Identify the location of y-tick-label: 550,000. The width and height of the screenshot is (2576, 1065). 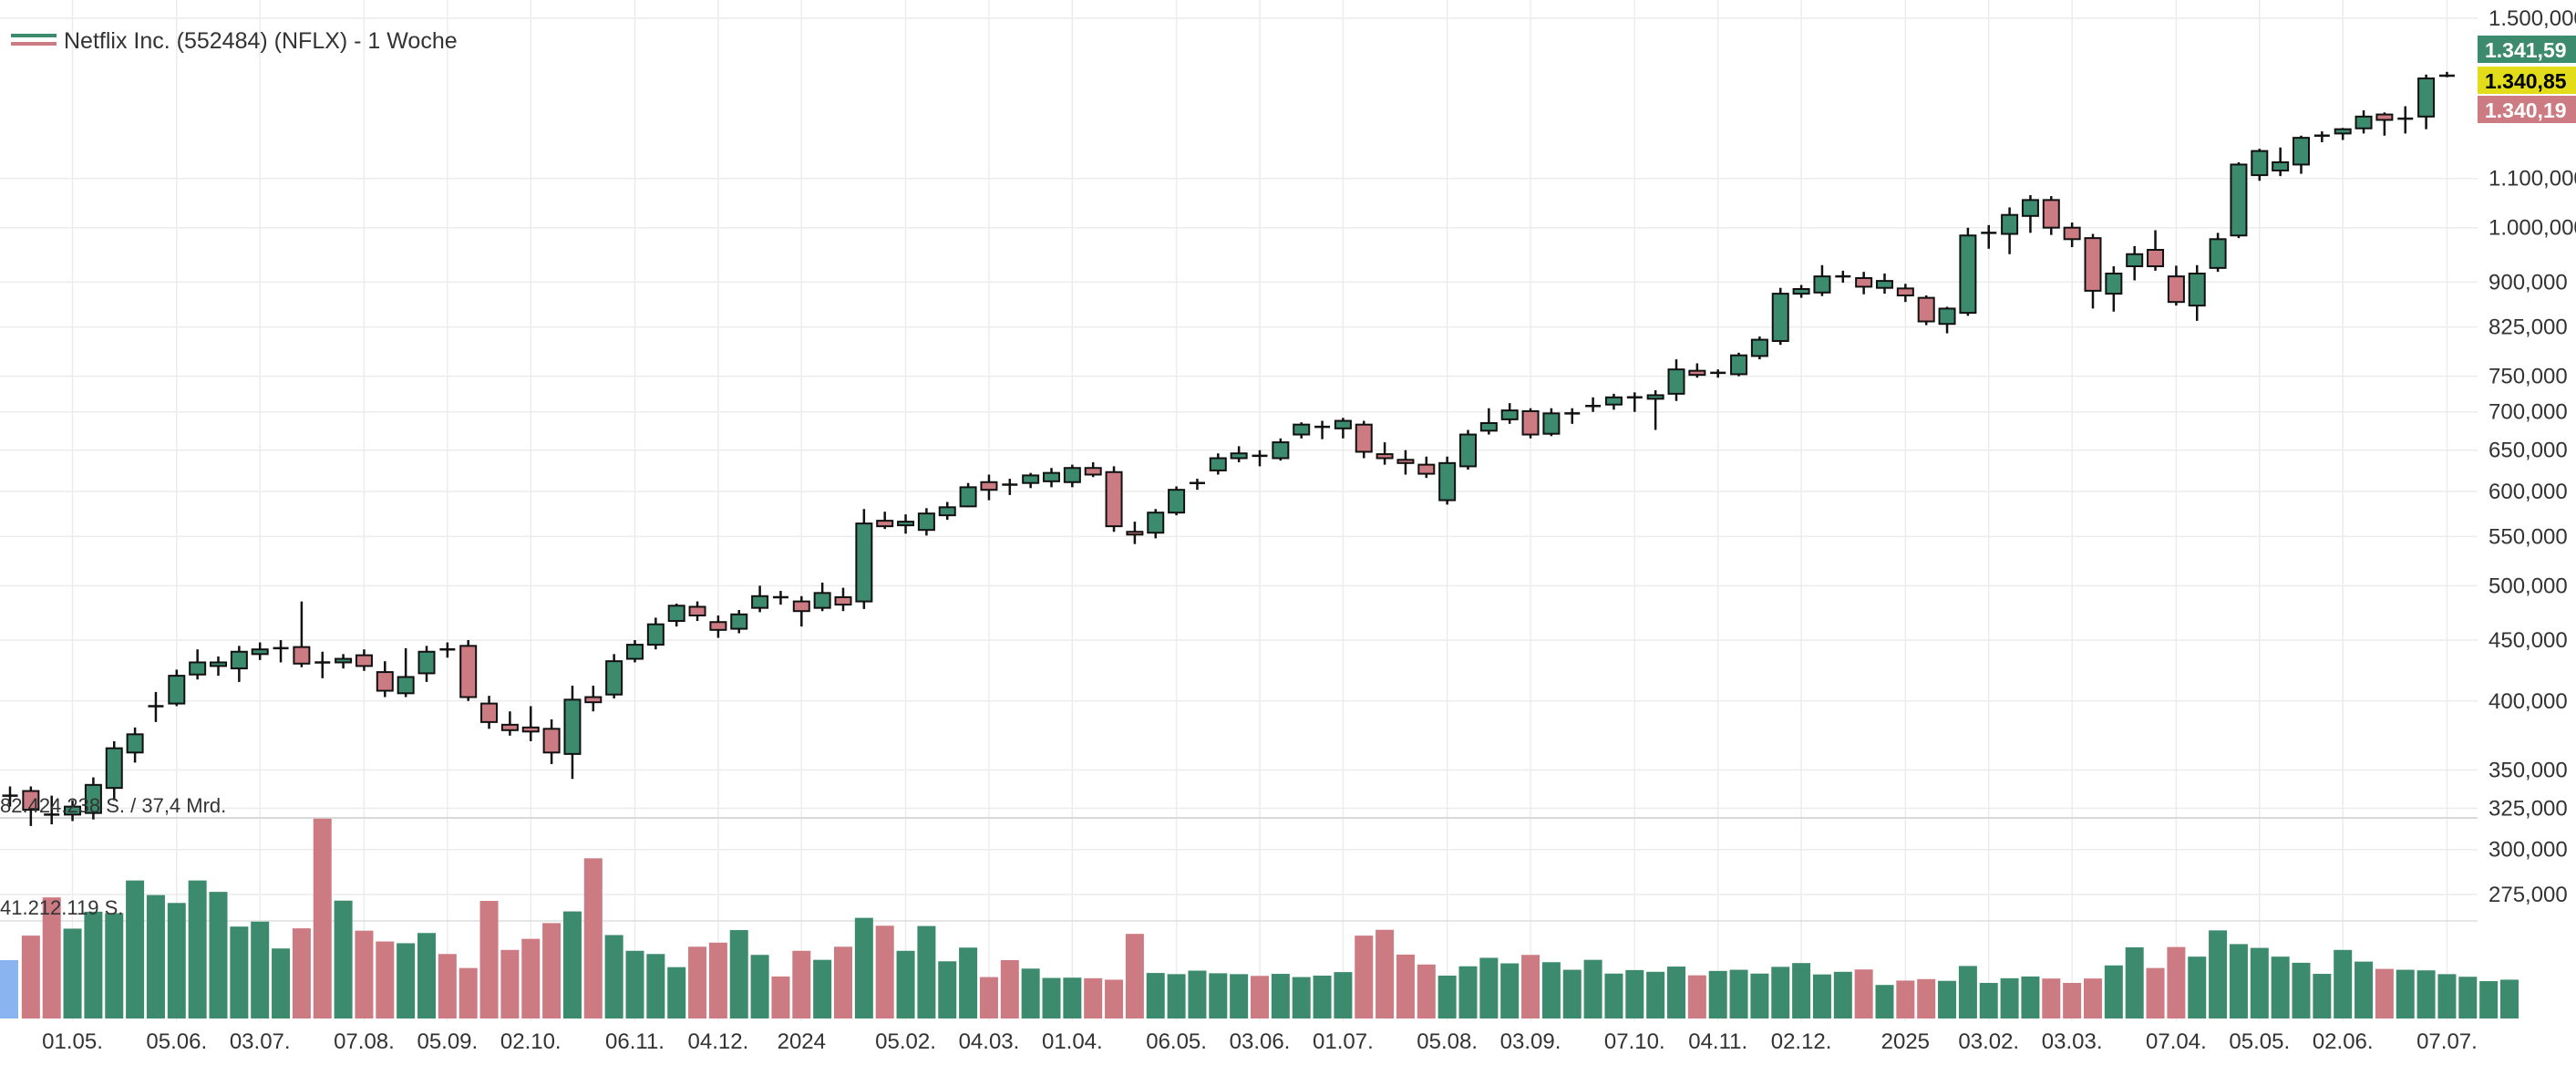
(2528, 536).